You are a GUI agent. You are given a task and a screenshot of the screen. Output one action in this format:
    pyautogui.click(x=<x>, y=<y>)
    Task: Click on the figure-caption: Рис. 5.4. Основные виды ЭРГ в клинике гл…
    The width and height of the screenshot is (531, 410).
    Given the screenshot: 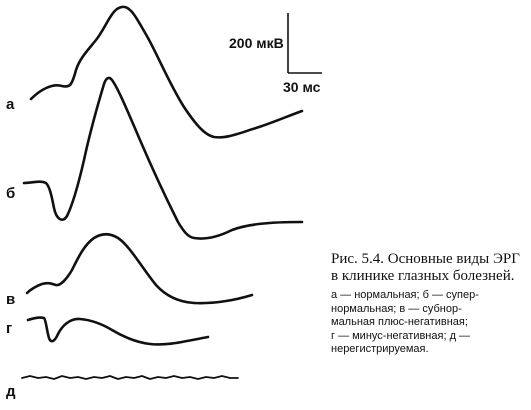 What is the action you would take?
    pyautogui.click(x=428, y=304)
    